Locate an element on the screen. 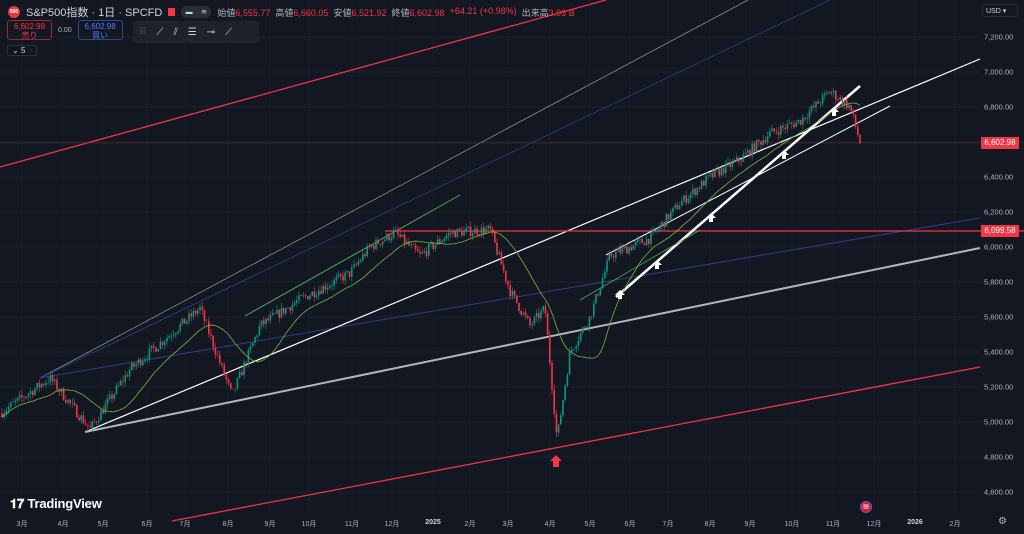 Image resolution: width=1024 pixels, height=534 pixels. time-tick: 11月 is located at coordinates (352, 524).